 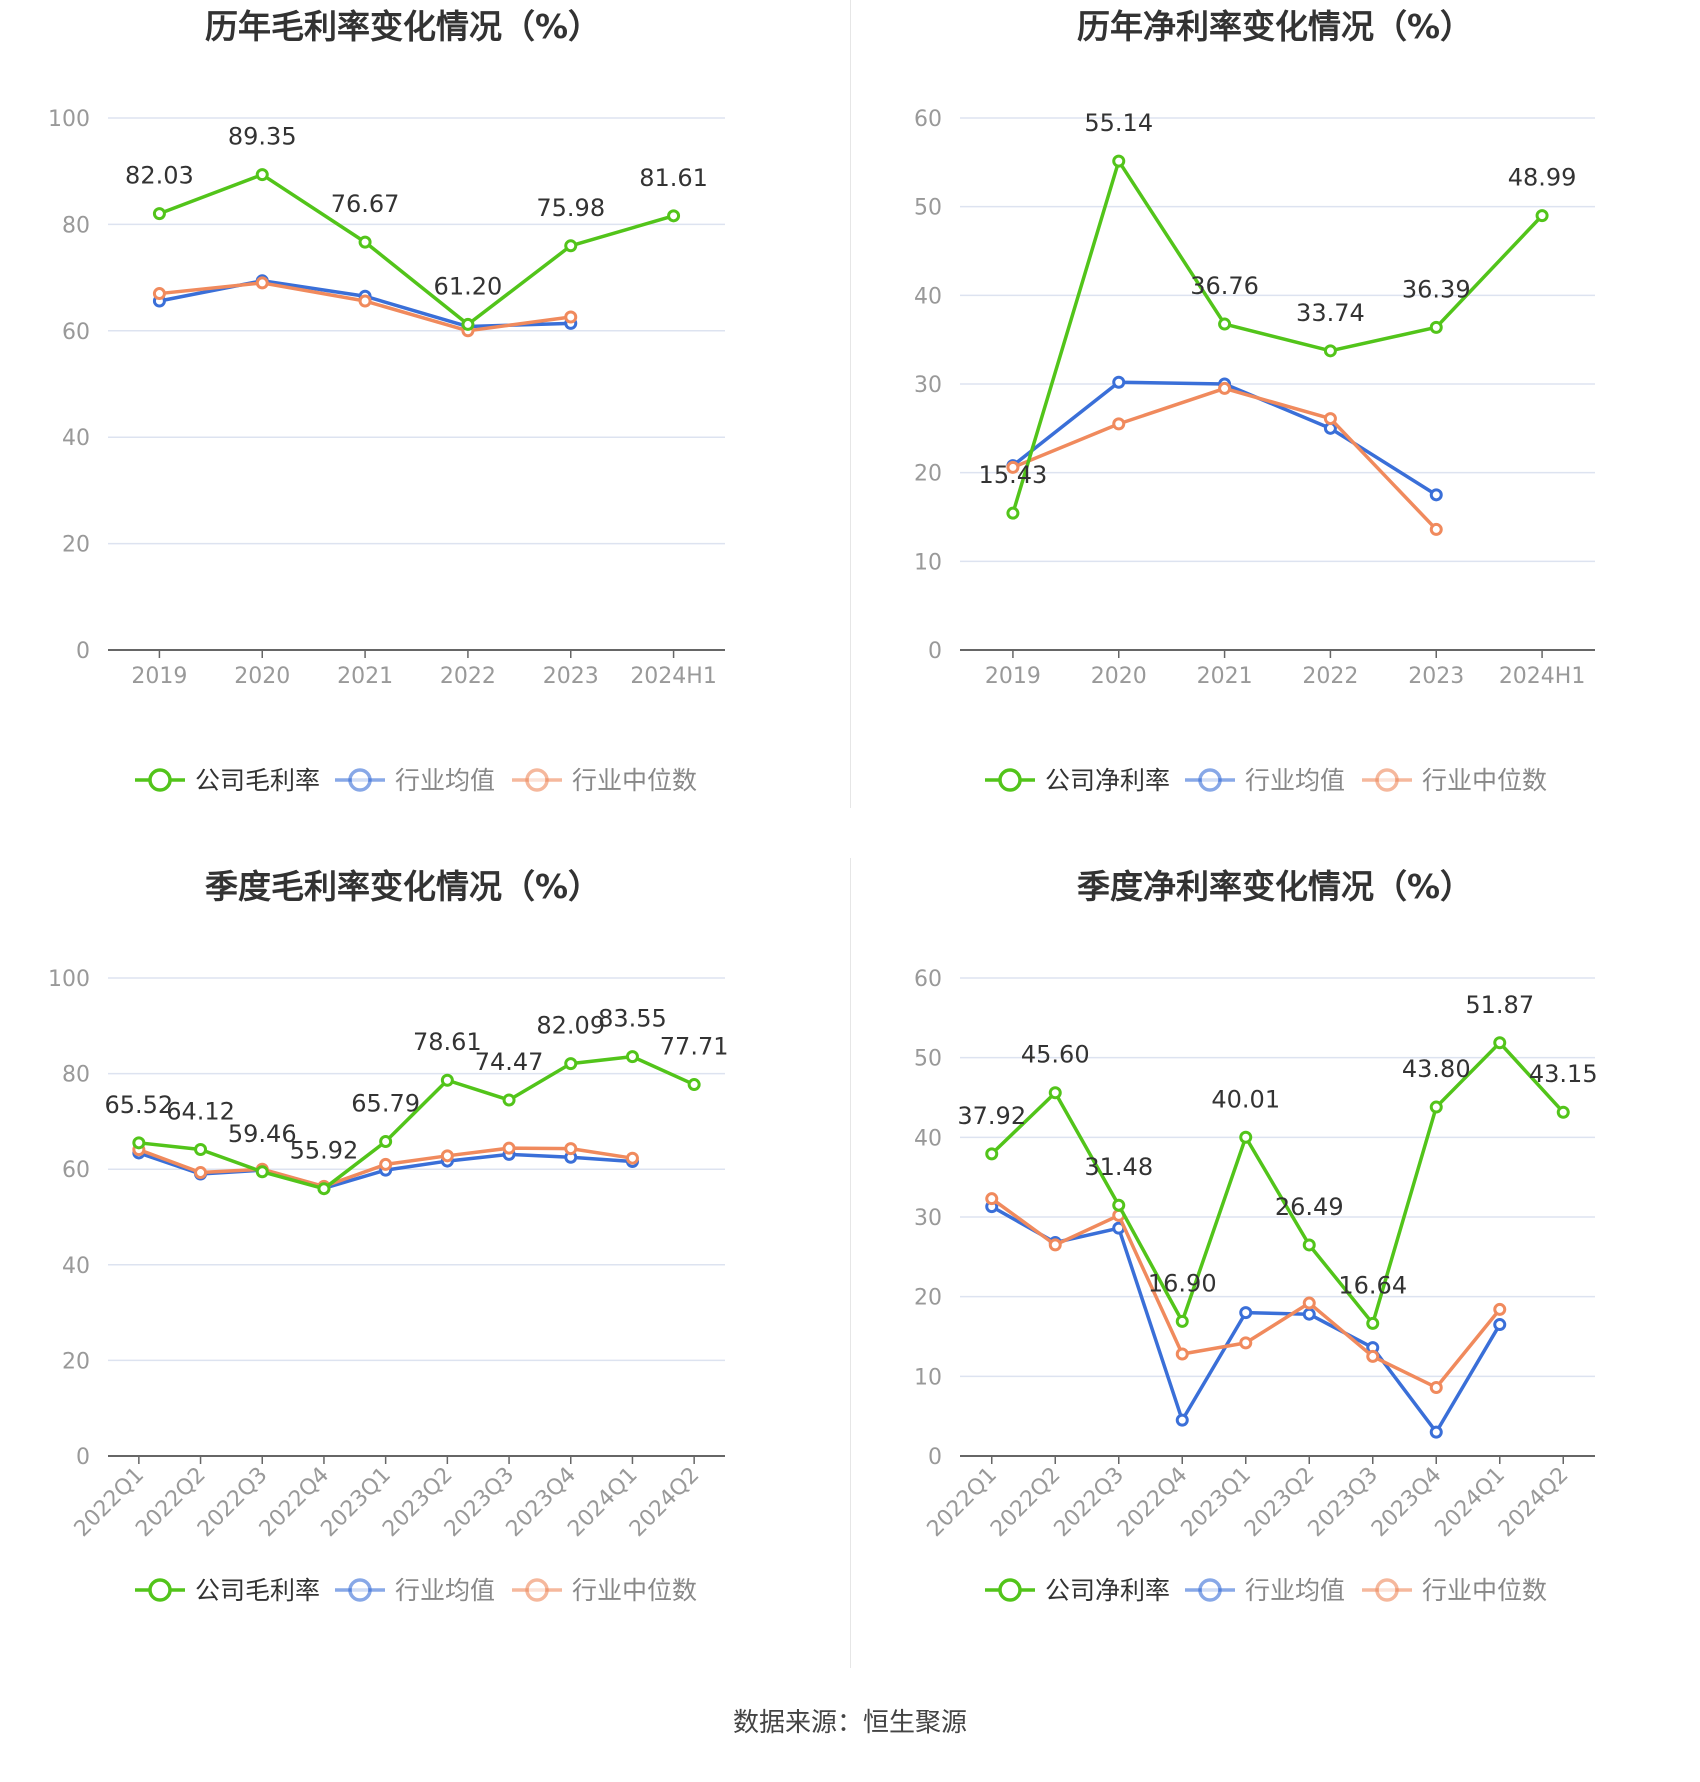 I want to click on company-data-label: 16.90, so click(x=1182, y=1283).